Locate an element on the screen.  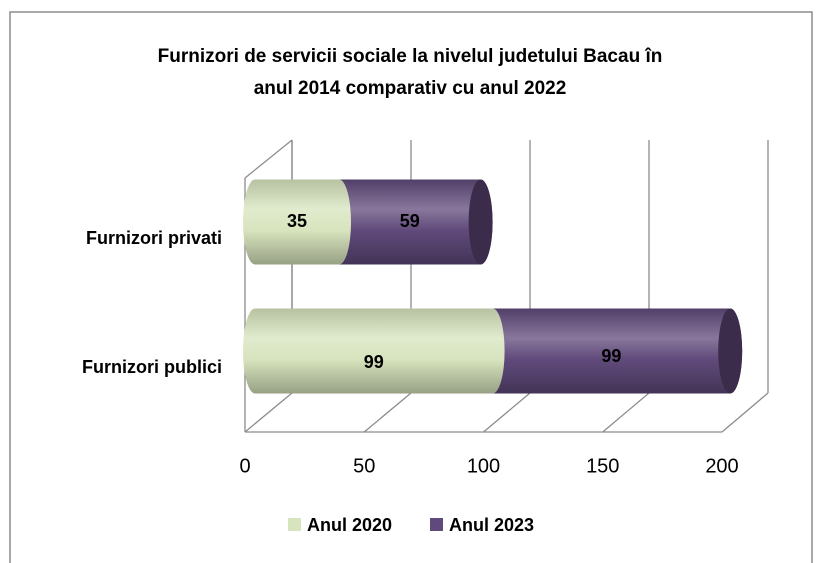
legend-label: Anul 2023 is located at coordinates (491, 525).